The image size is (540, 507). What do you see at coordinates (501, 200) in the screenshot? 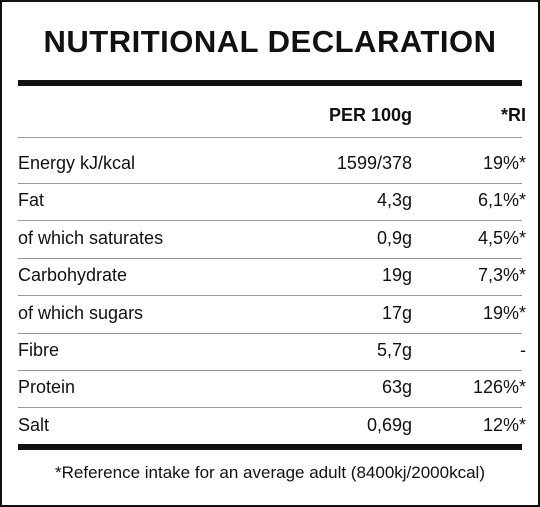
I see `ri-value: 6,1%*` at bounding box center [501, 200].